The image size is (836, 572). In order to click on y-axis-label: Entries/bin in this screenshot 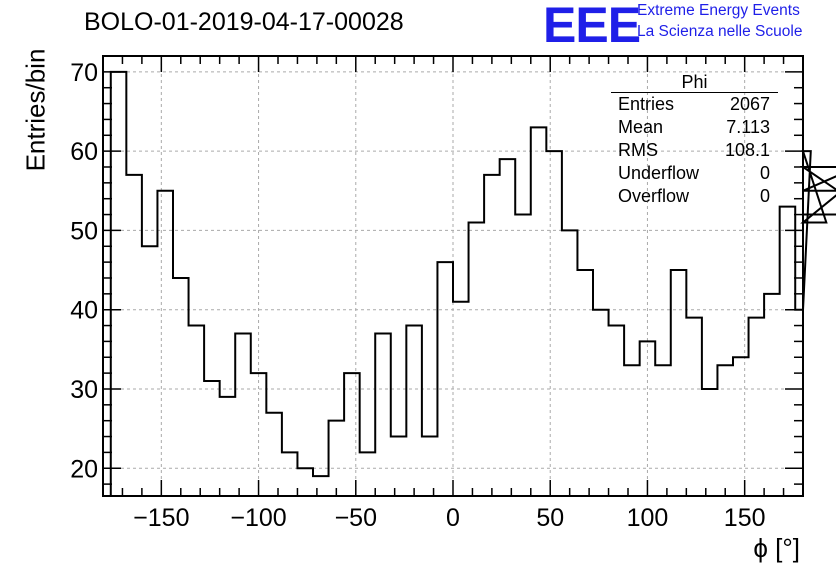, I will do `click(35, 110)`.